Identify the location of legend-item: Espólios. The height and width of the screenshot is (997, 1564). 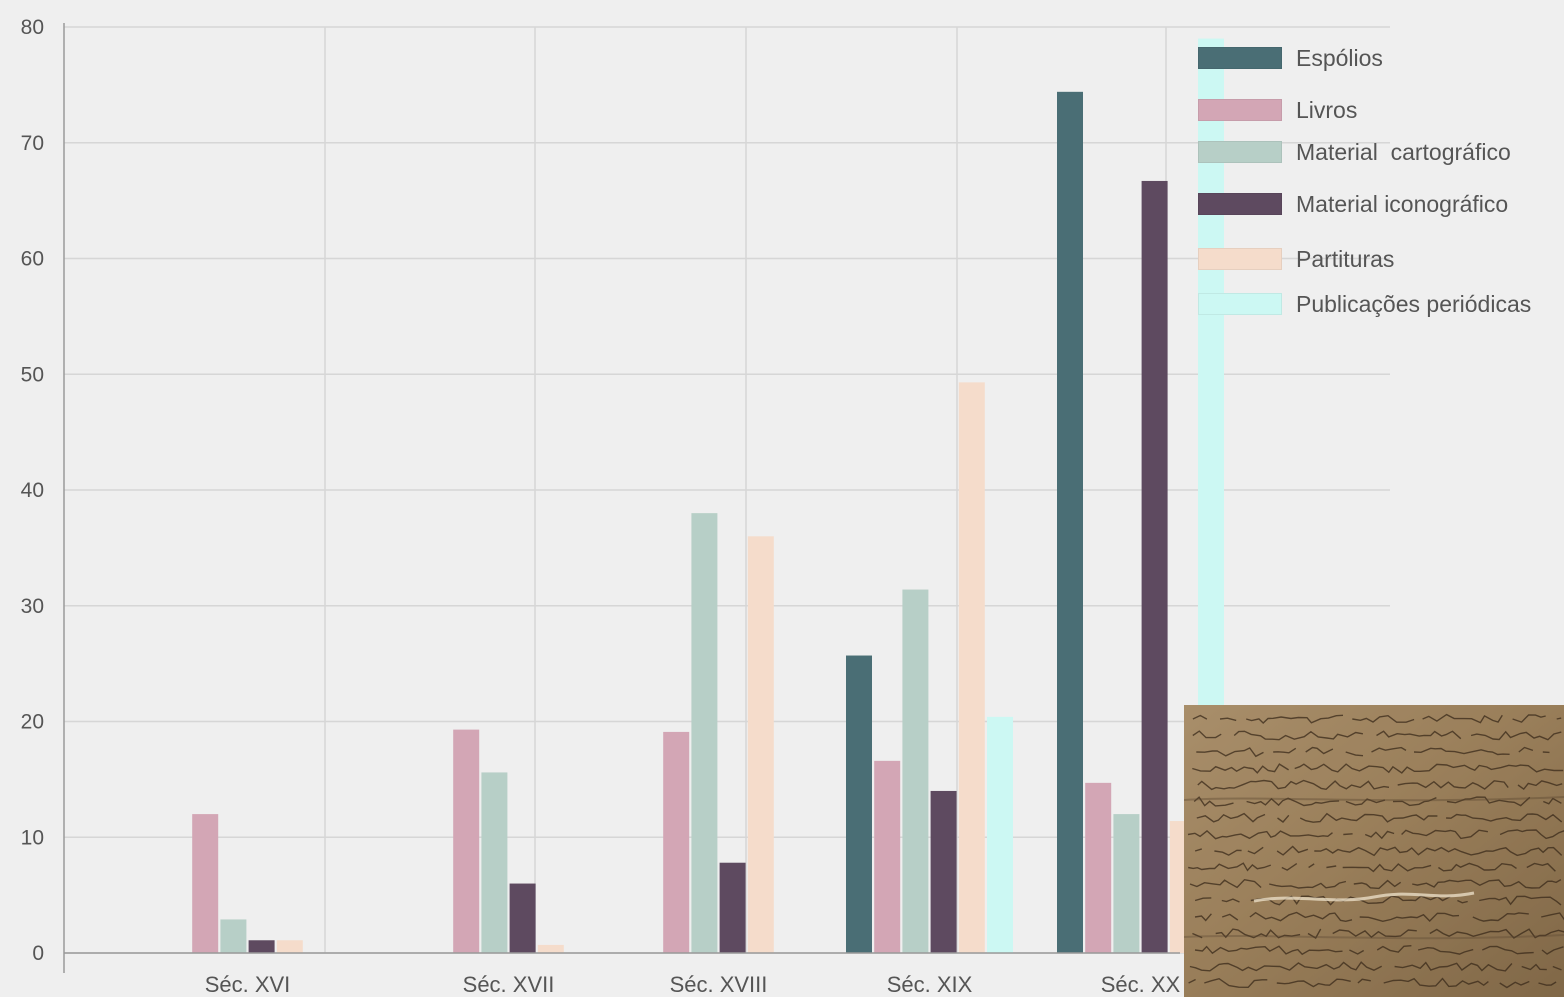
(1290, 58).